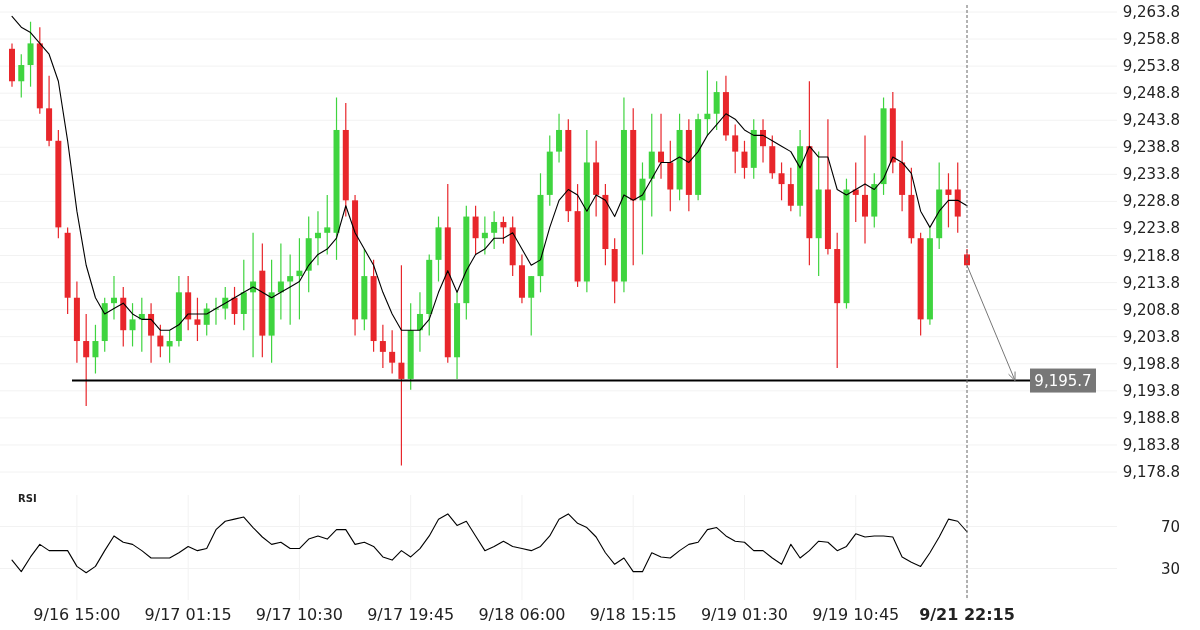 The image size is (1200, 630). What do you see at coordinates (1151, 336) in the screenshot?
I see `y-tick-label: 9,203.8` at bounding box center [1151, 336].